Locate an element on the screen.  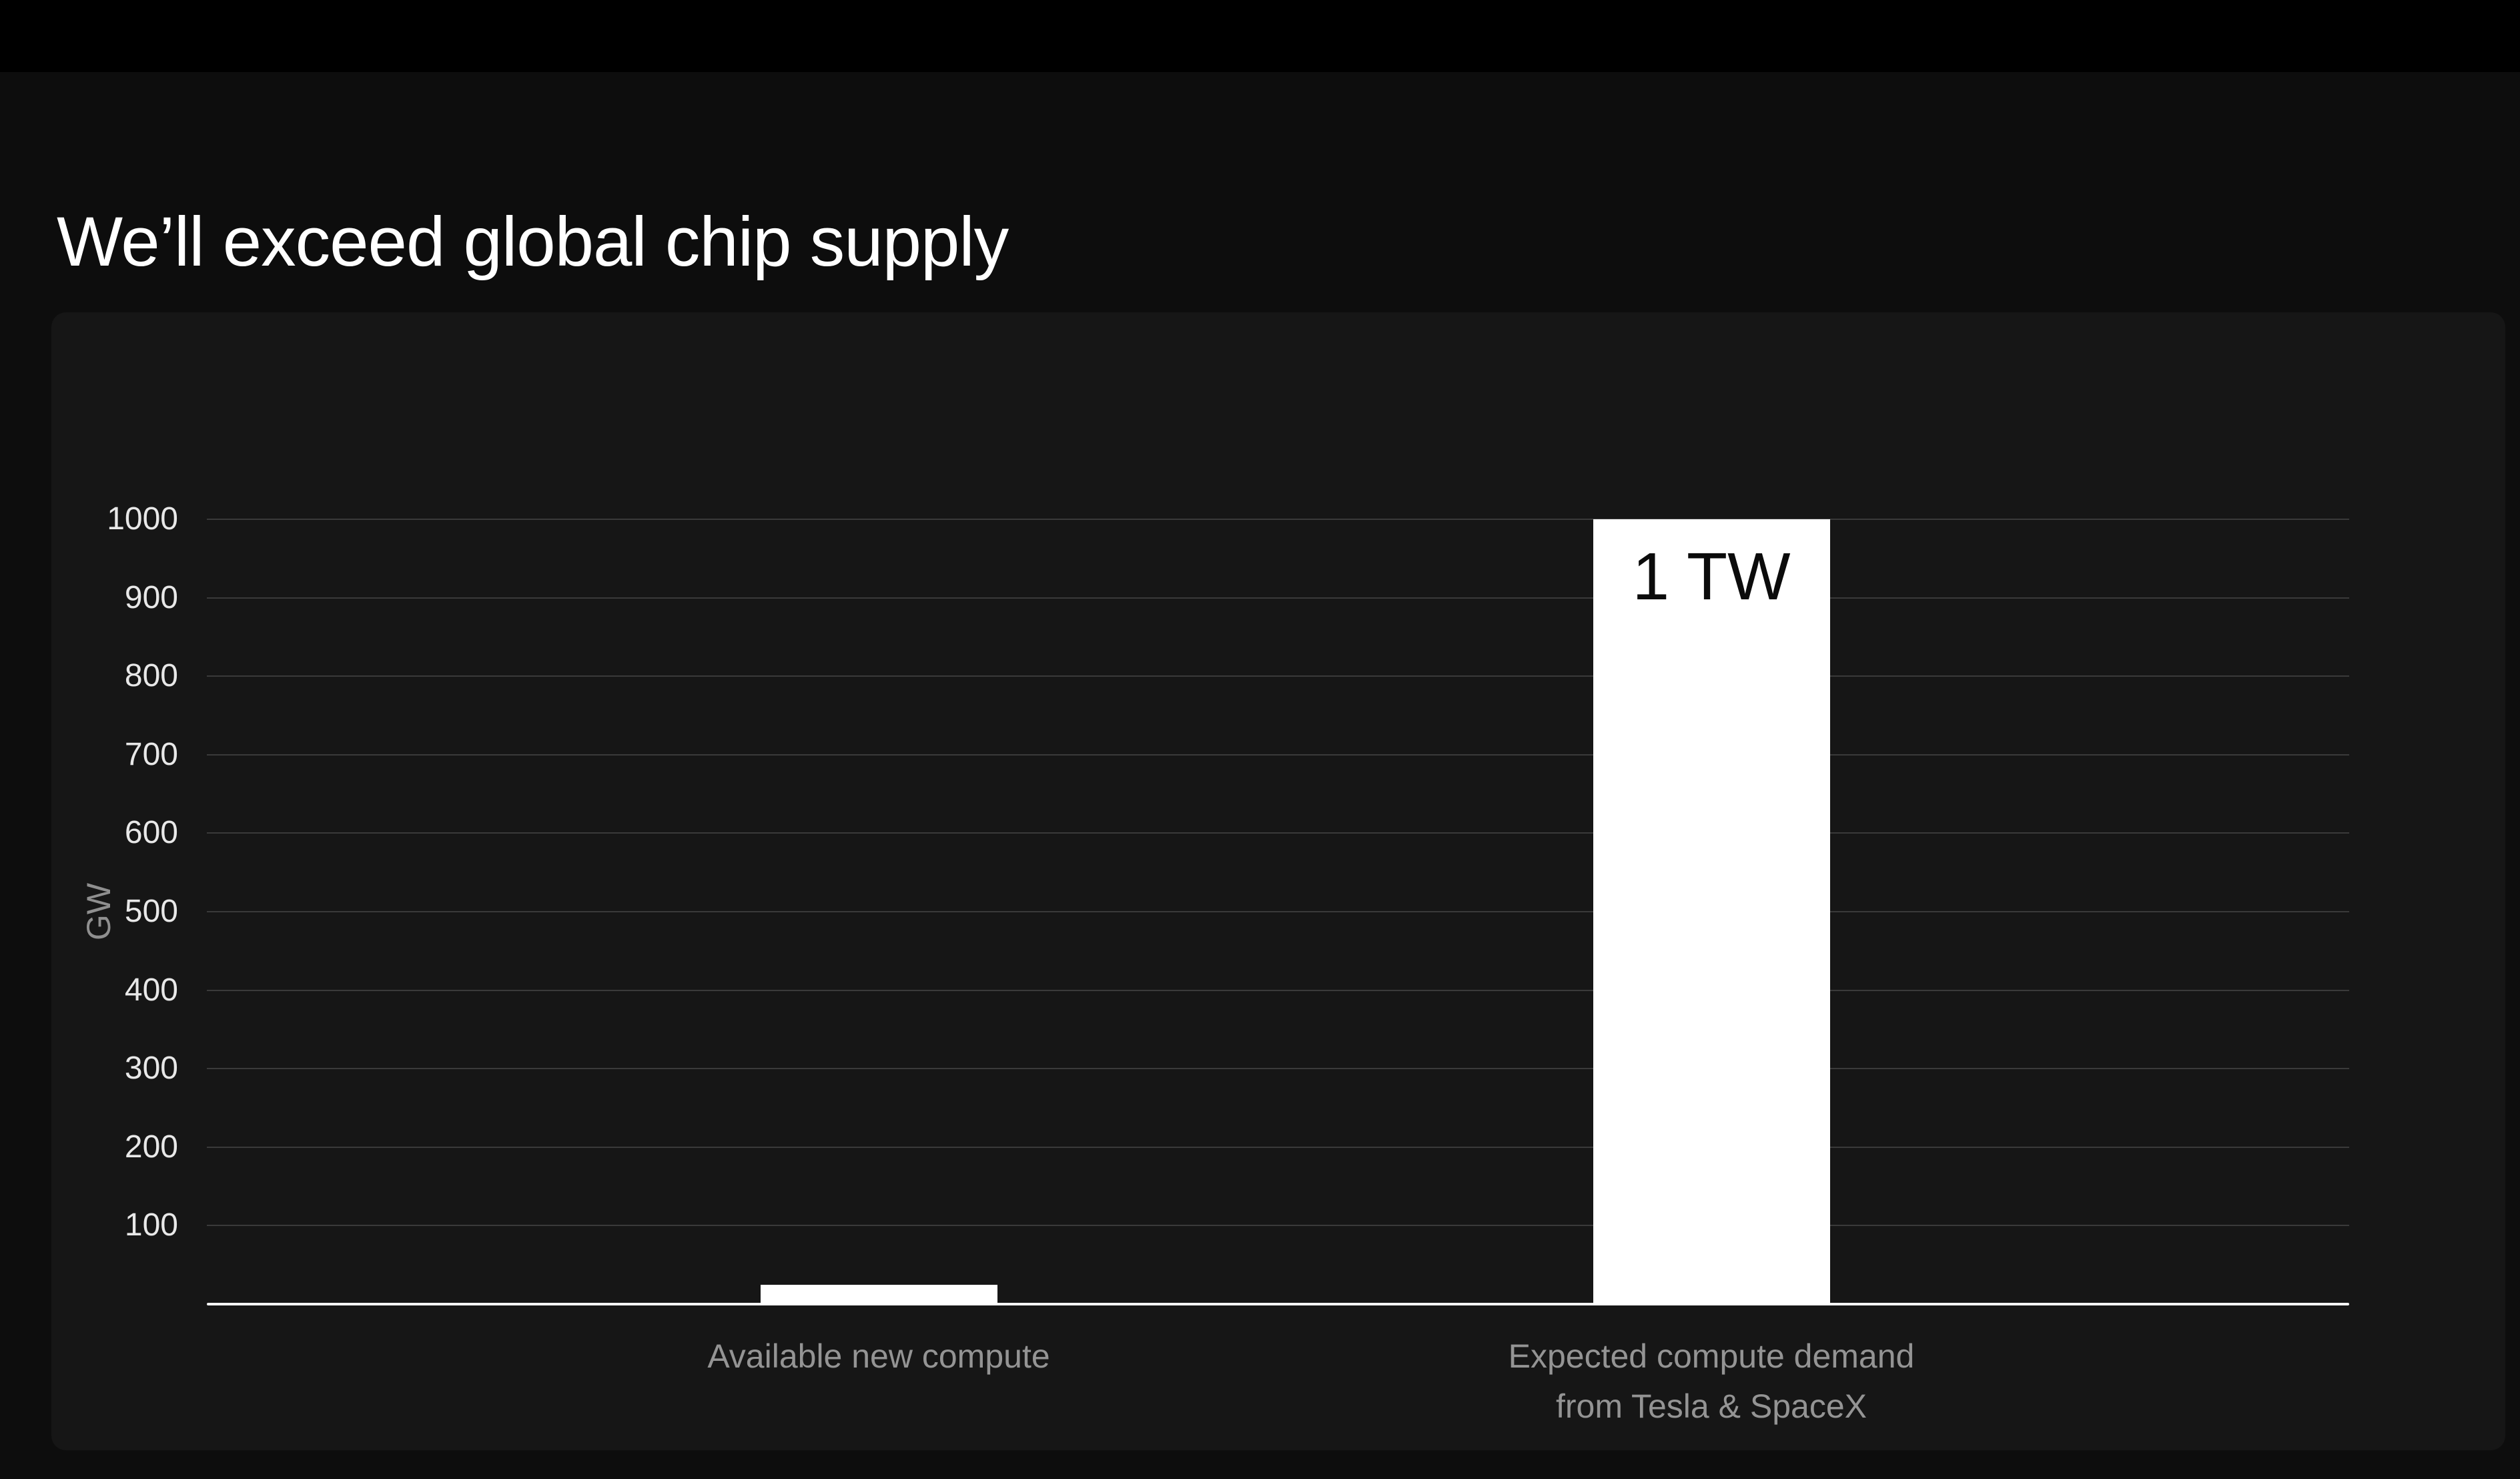
category-label-line: Available new compute is located at coordinates (878, 1357).